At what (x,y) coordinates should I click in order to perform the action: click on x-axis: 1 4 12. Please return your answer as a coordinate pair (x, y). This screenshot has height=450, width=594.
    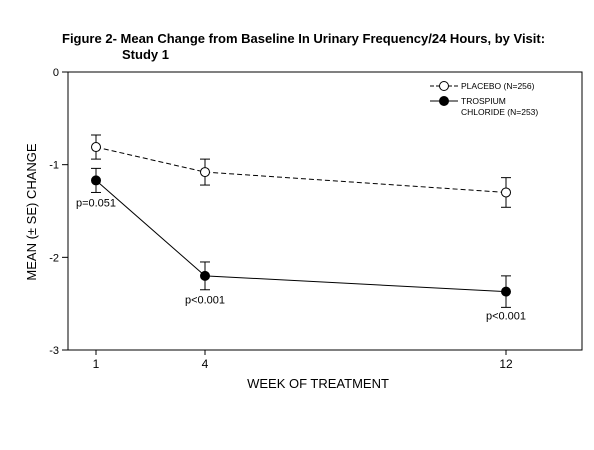
    Looking at the image, I should click on (303, 360).